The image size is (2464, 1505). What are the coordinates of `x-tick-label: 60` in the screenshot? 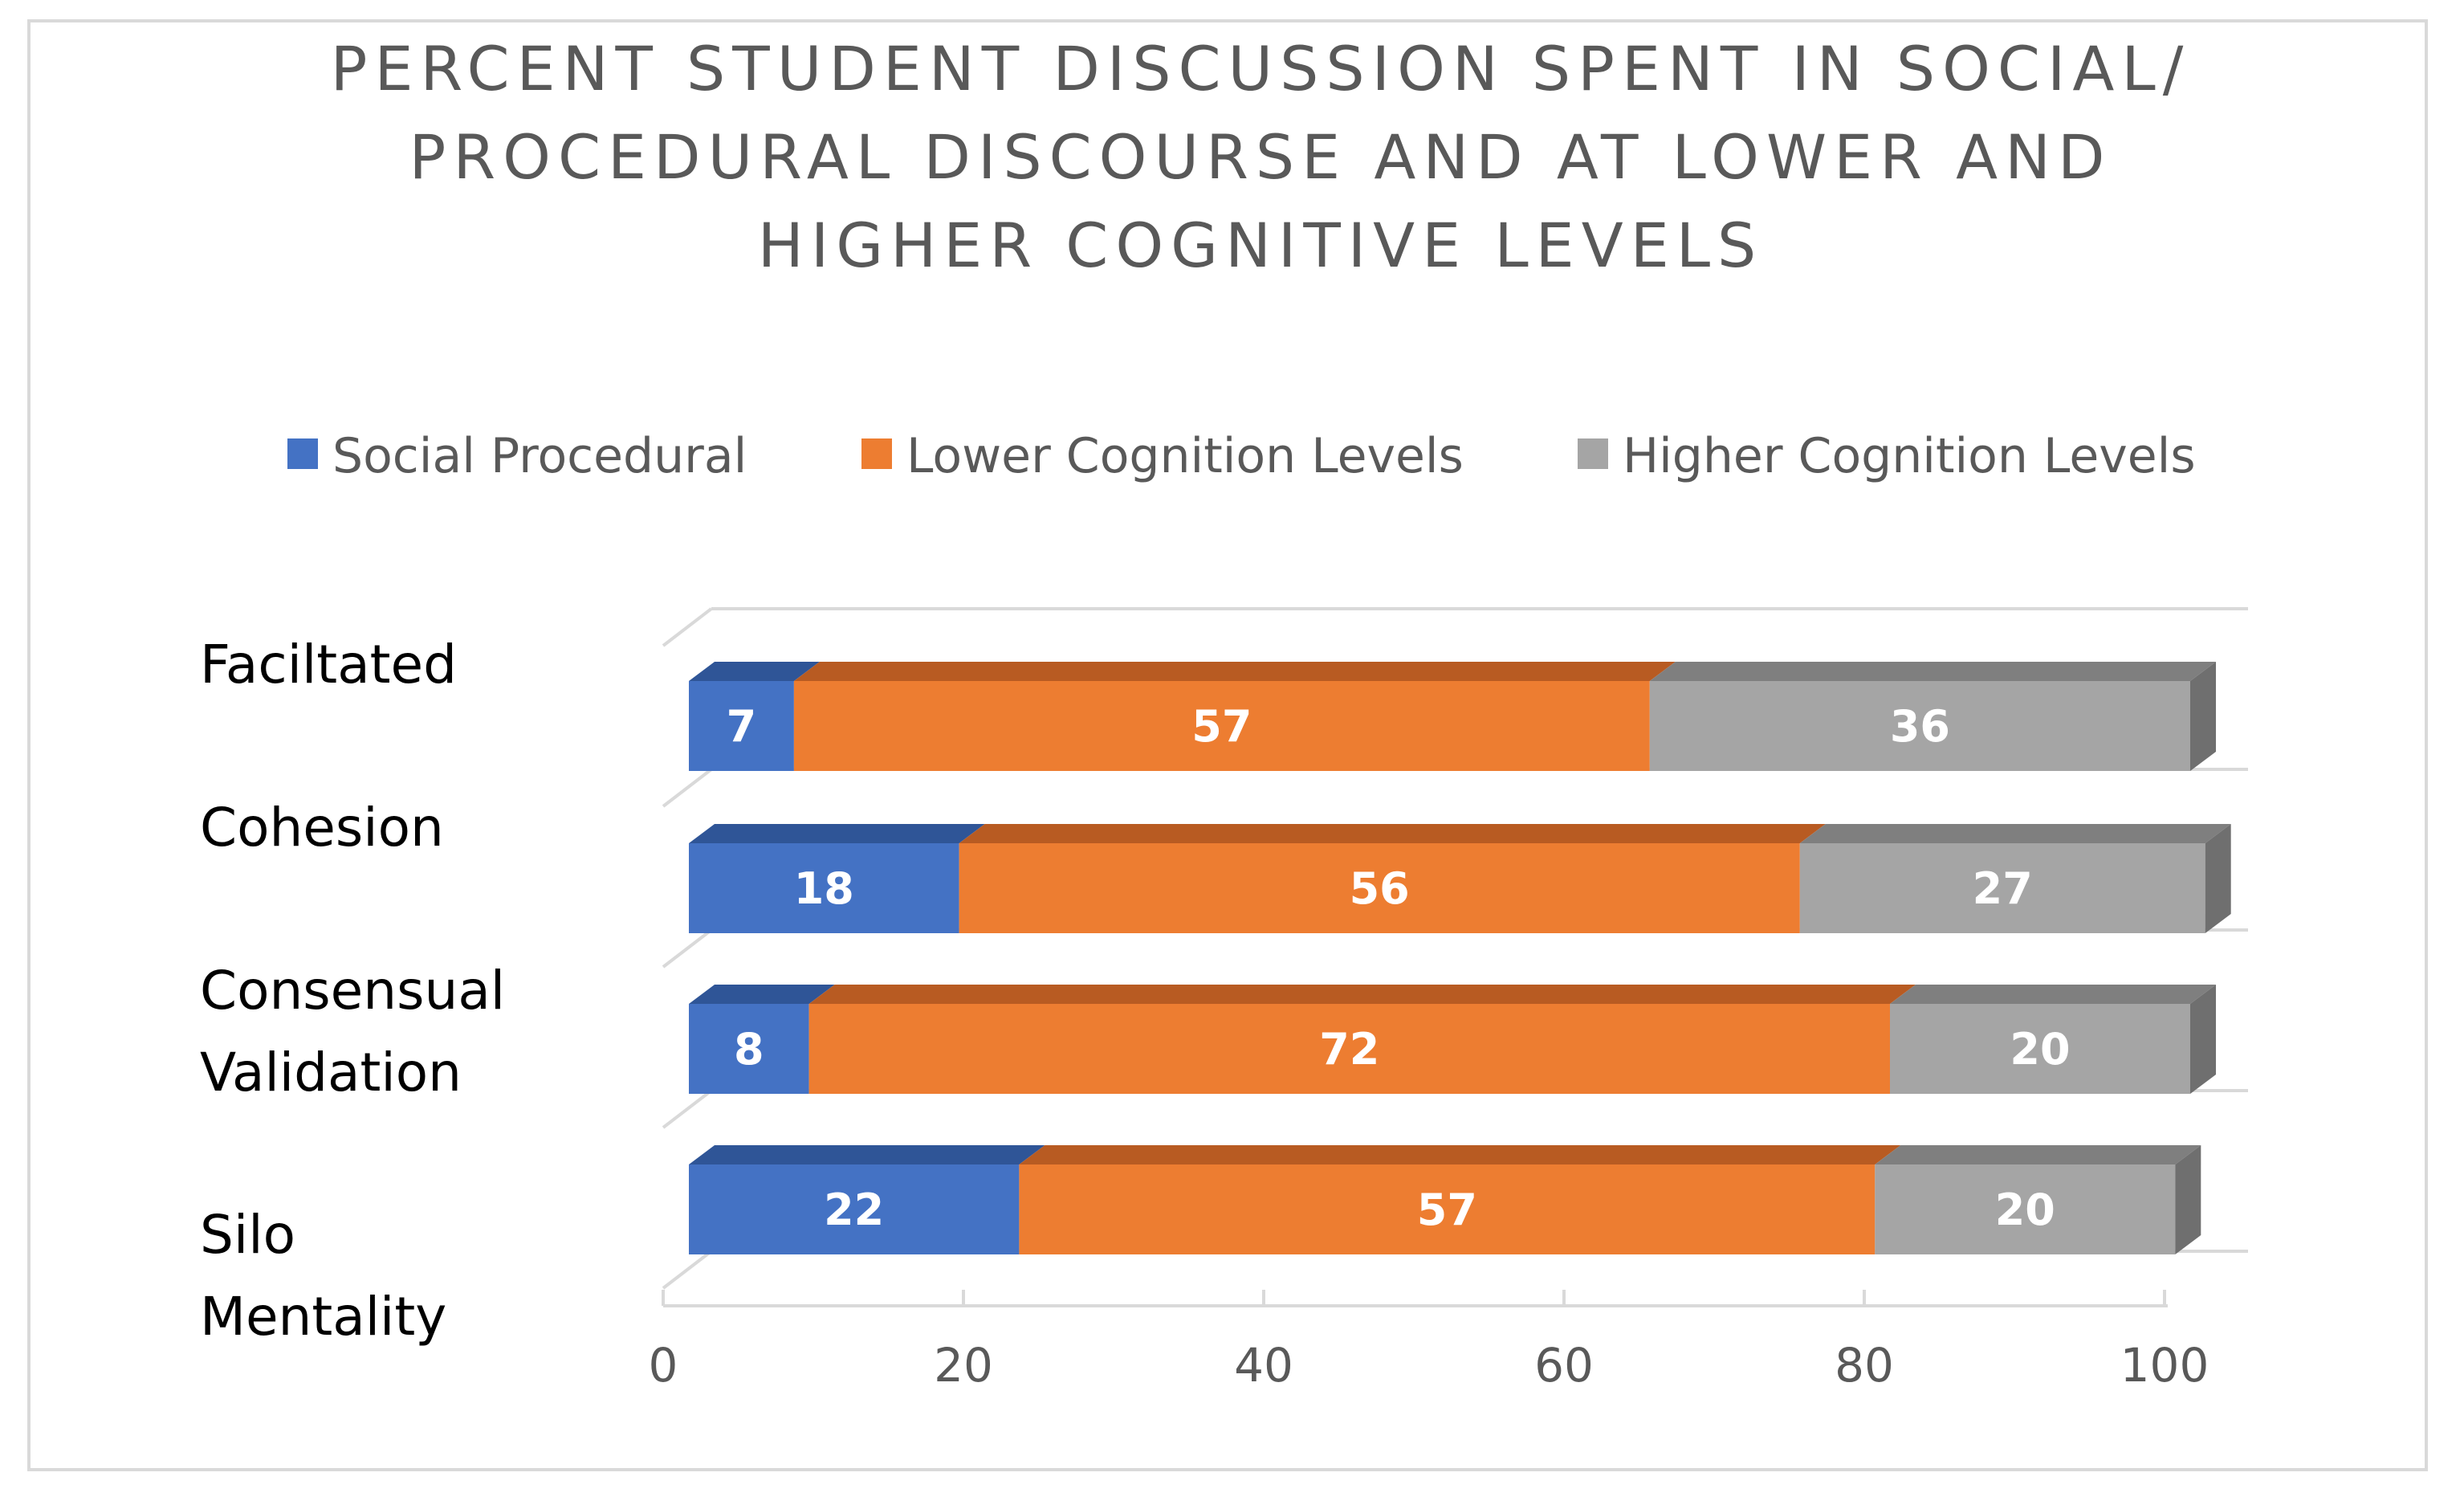 It's located at (1564, 1365).